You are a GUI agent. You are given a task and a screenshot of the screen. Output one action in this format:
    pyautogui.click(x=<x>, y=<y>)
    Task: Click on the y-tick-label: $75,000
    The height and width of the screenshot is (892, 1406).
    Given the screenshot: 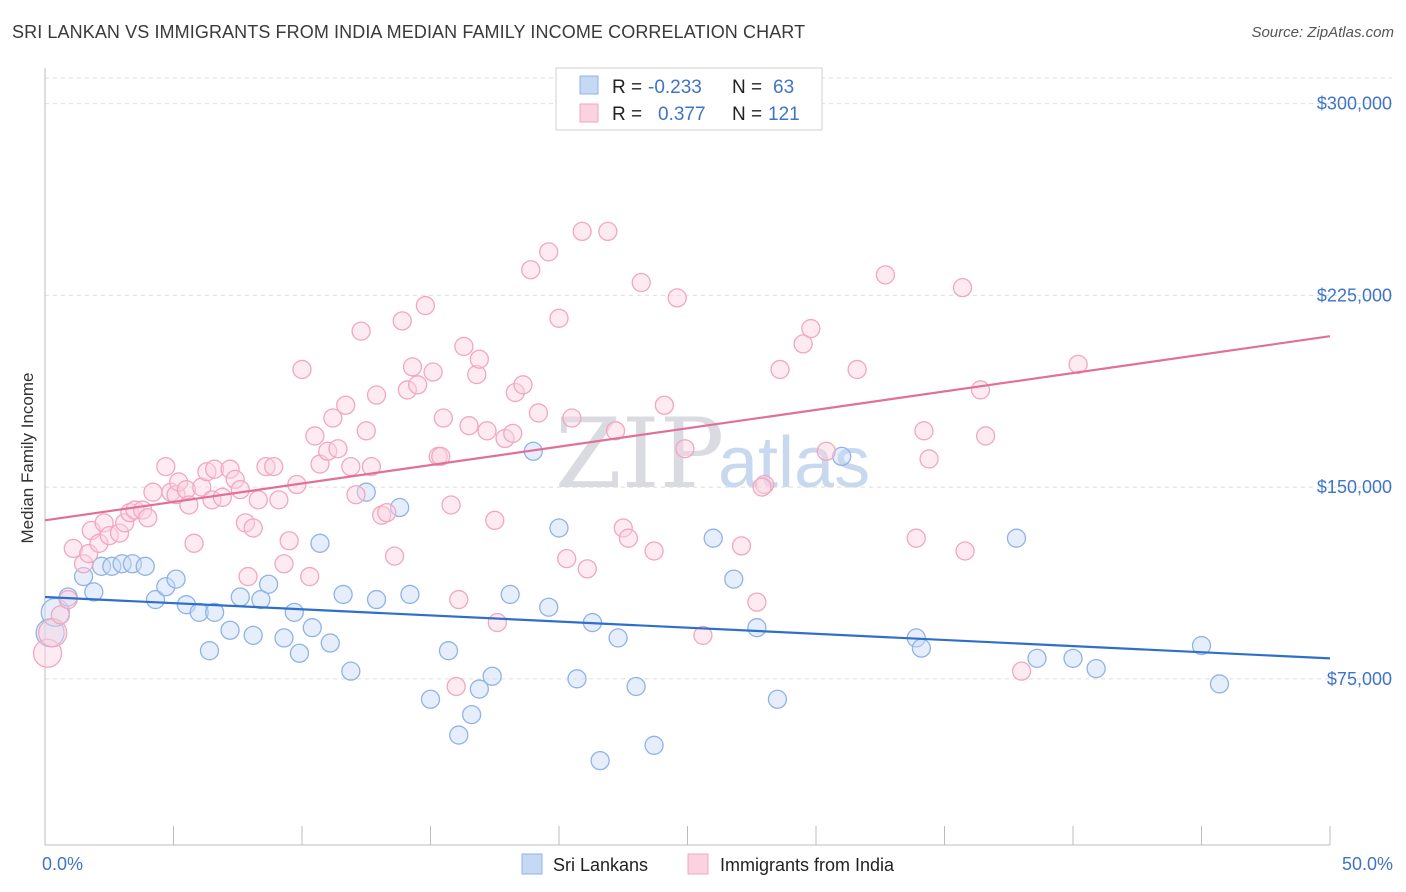 What is the action you would take?
    pyautogui.click(x=1359, y=679)
    